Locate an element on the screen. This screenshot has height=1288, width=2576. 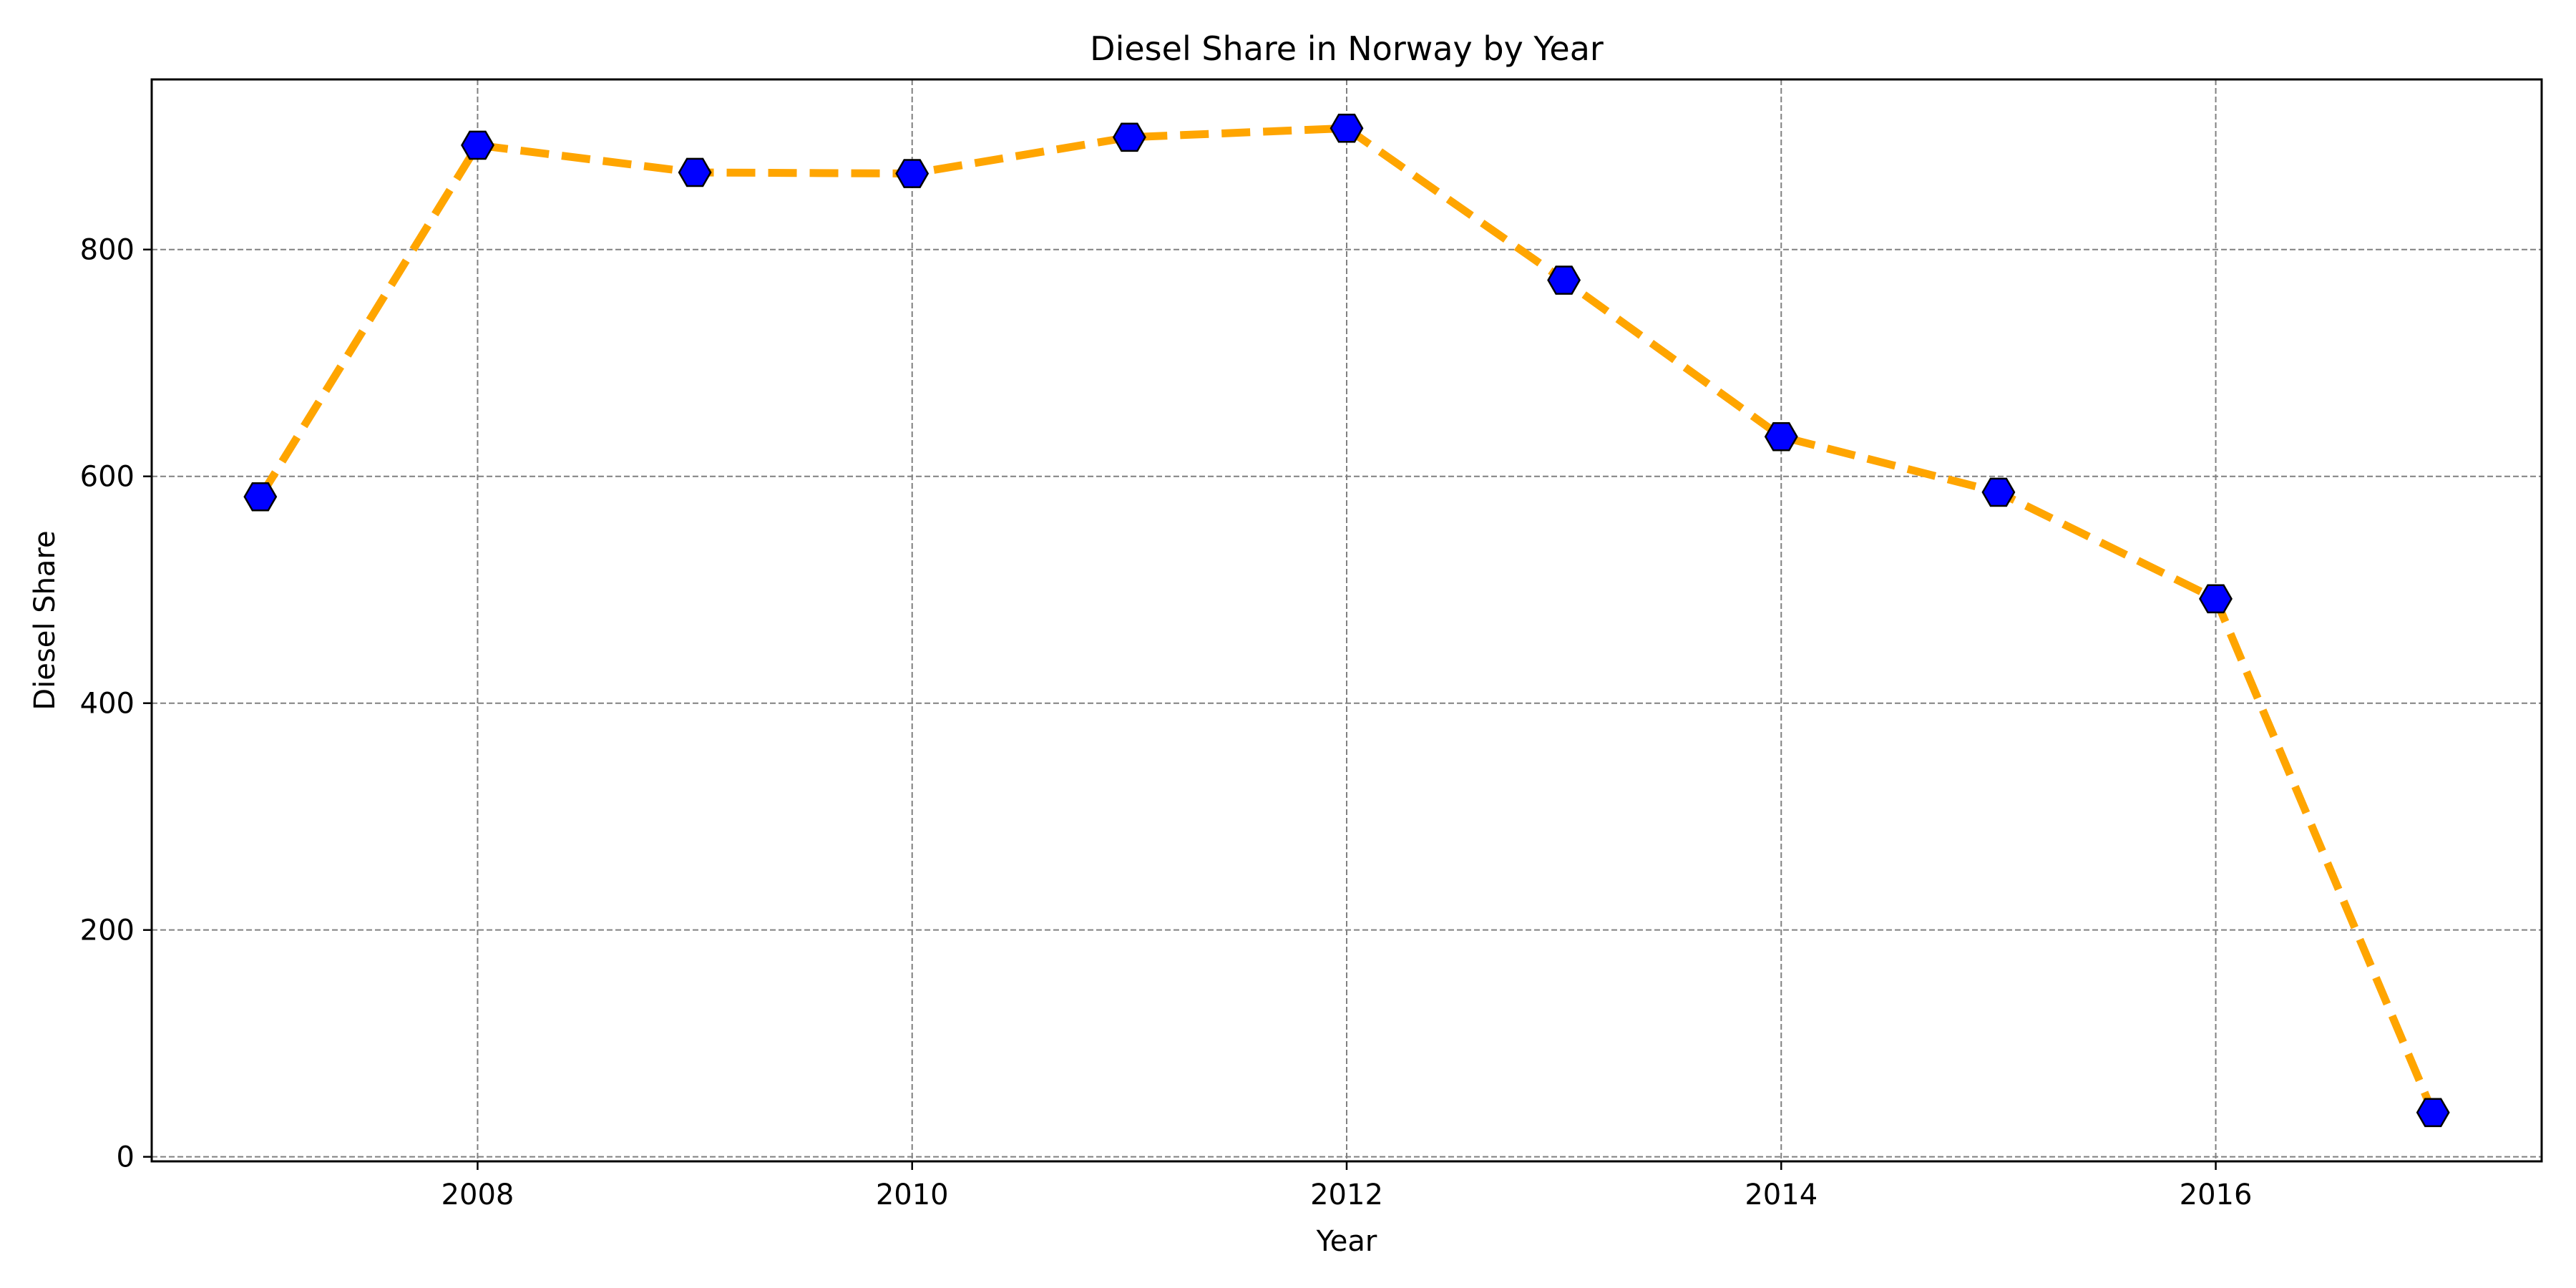
x-tick-label: 2014 is located at coordinates (1781, 1195).